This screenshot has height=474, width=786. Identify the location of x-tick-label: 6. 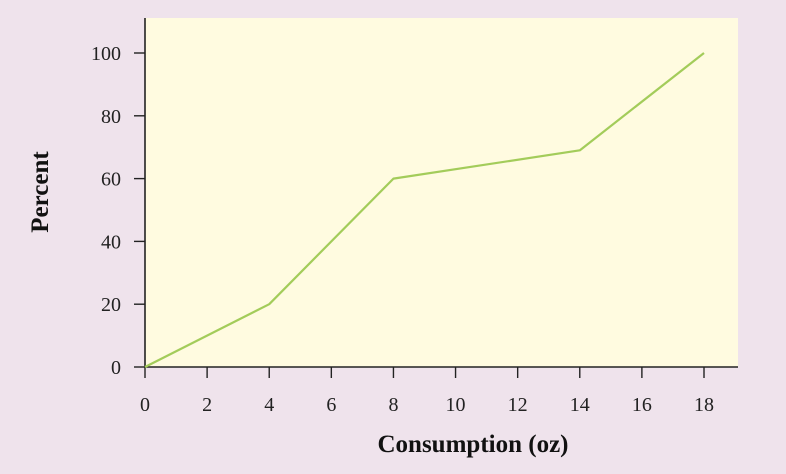
(331, 405).